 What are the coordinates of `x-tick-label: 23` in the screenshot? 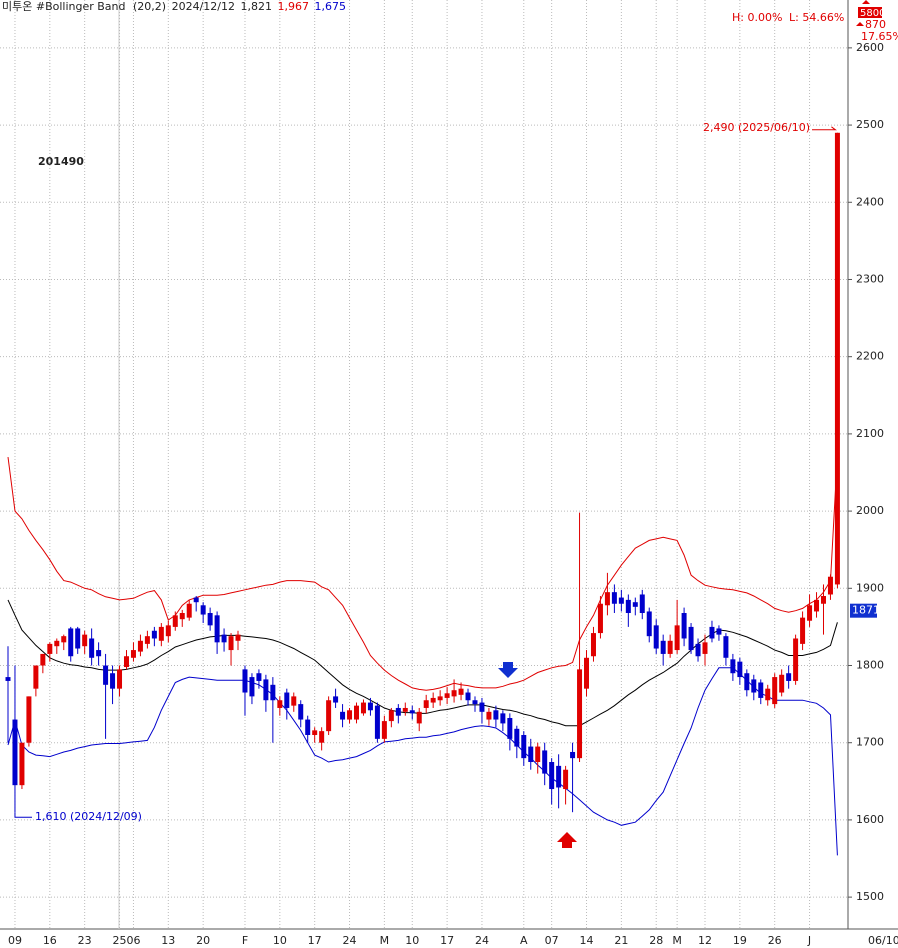 It's located at (85, 940).